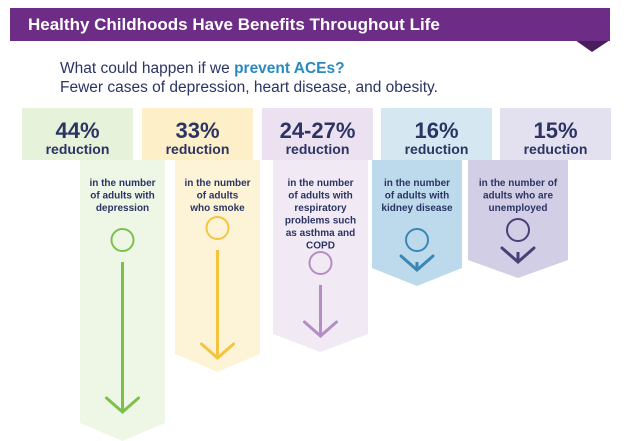 The height and width of the screenshot is (441, 635). I want to click on title-banner, so click(310, 24).